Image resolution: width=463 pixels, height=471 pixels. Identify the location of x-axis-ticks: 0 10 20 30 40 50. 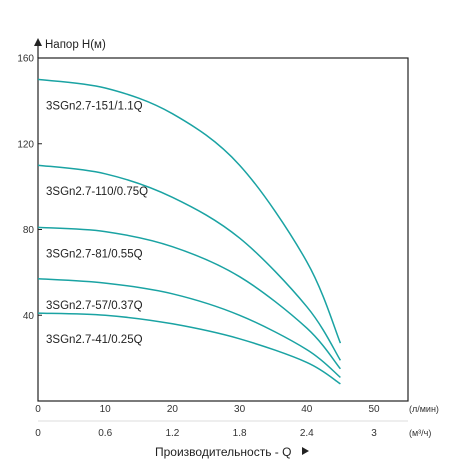
(207, 409).